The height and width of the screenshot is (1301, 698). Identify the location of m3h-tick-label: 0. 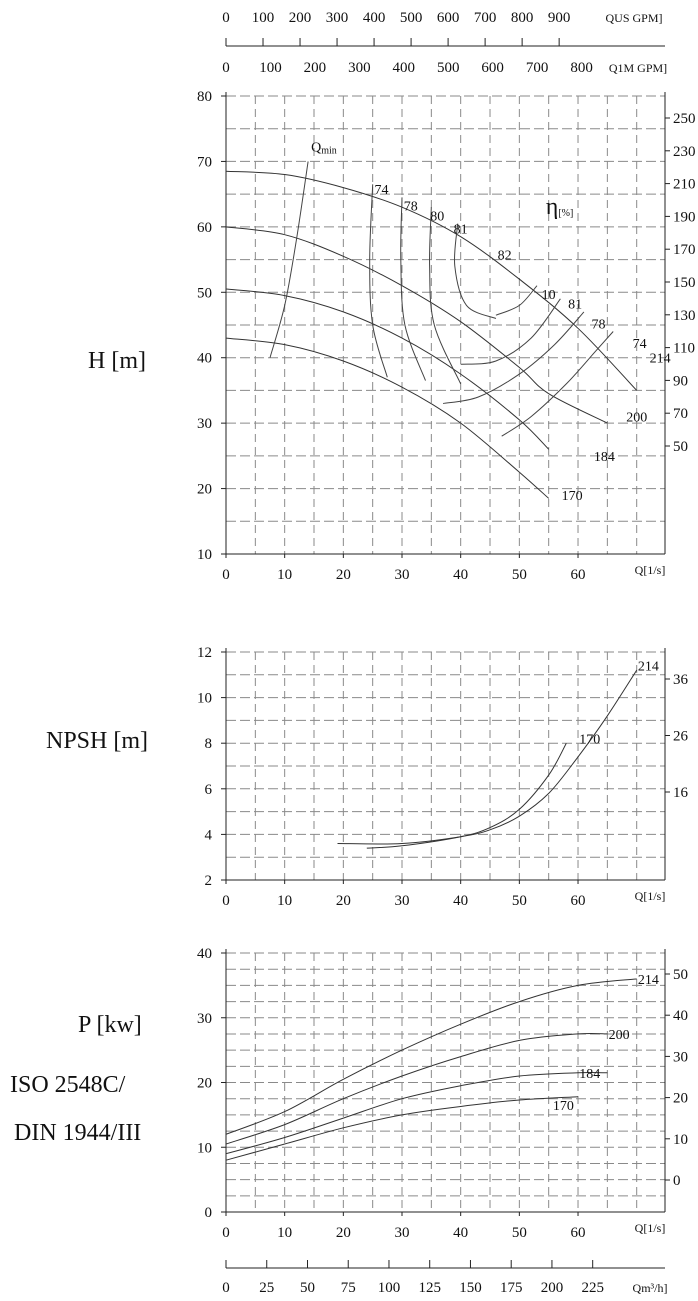
(226, 1288).